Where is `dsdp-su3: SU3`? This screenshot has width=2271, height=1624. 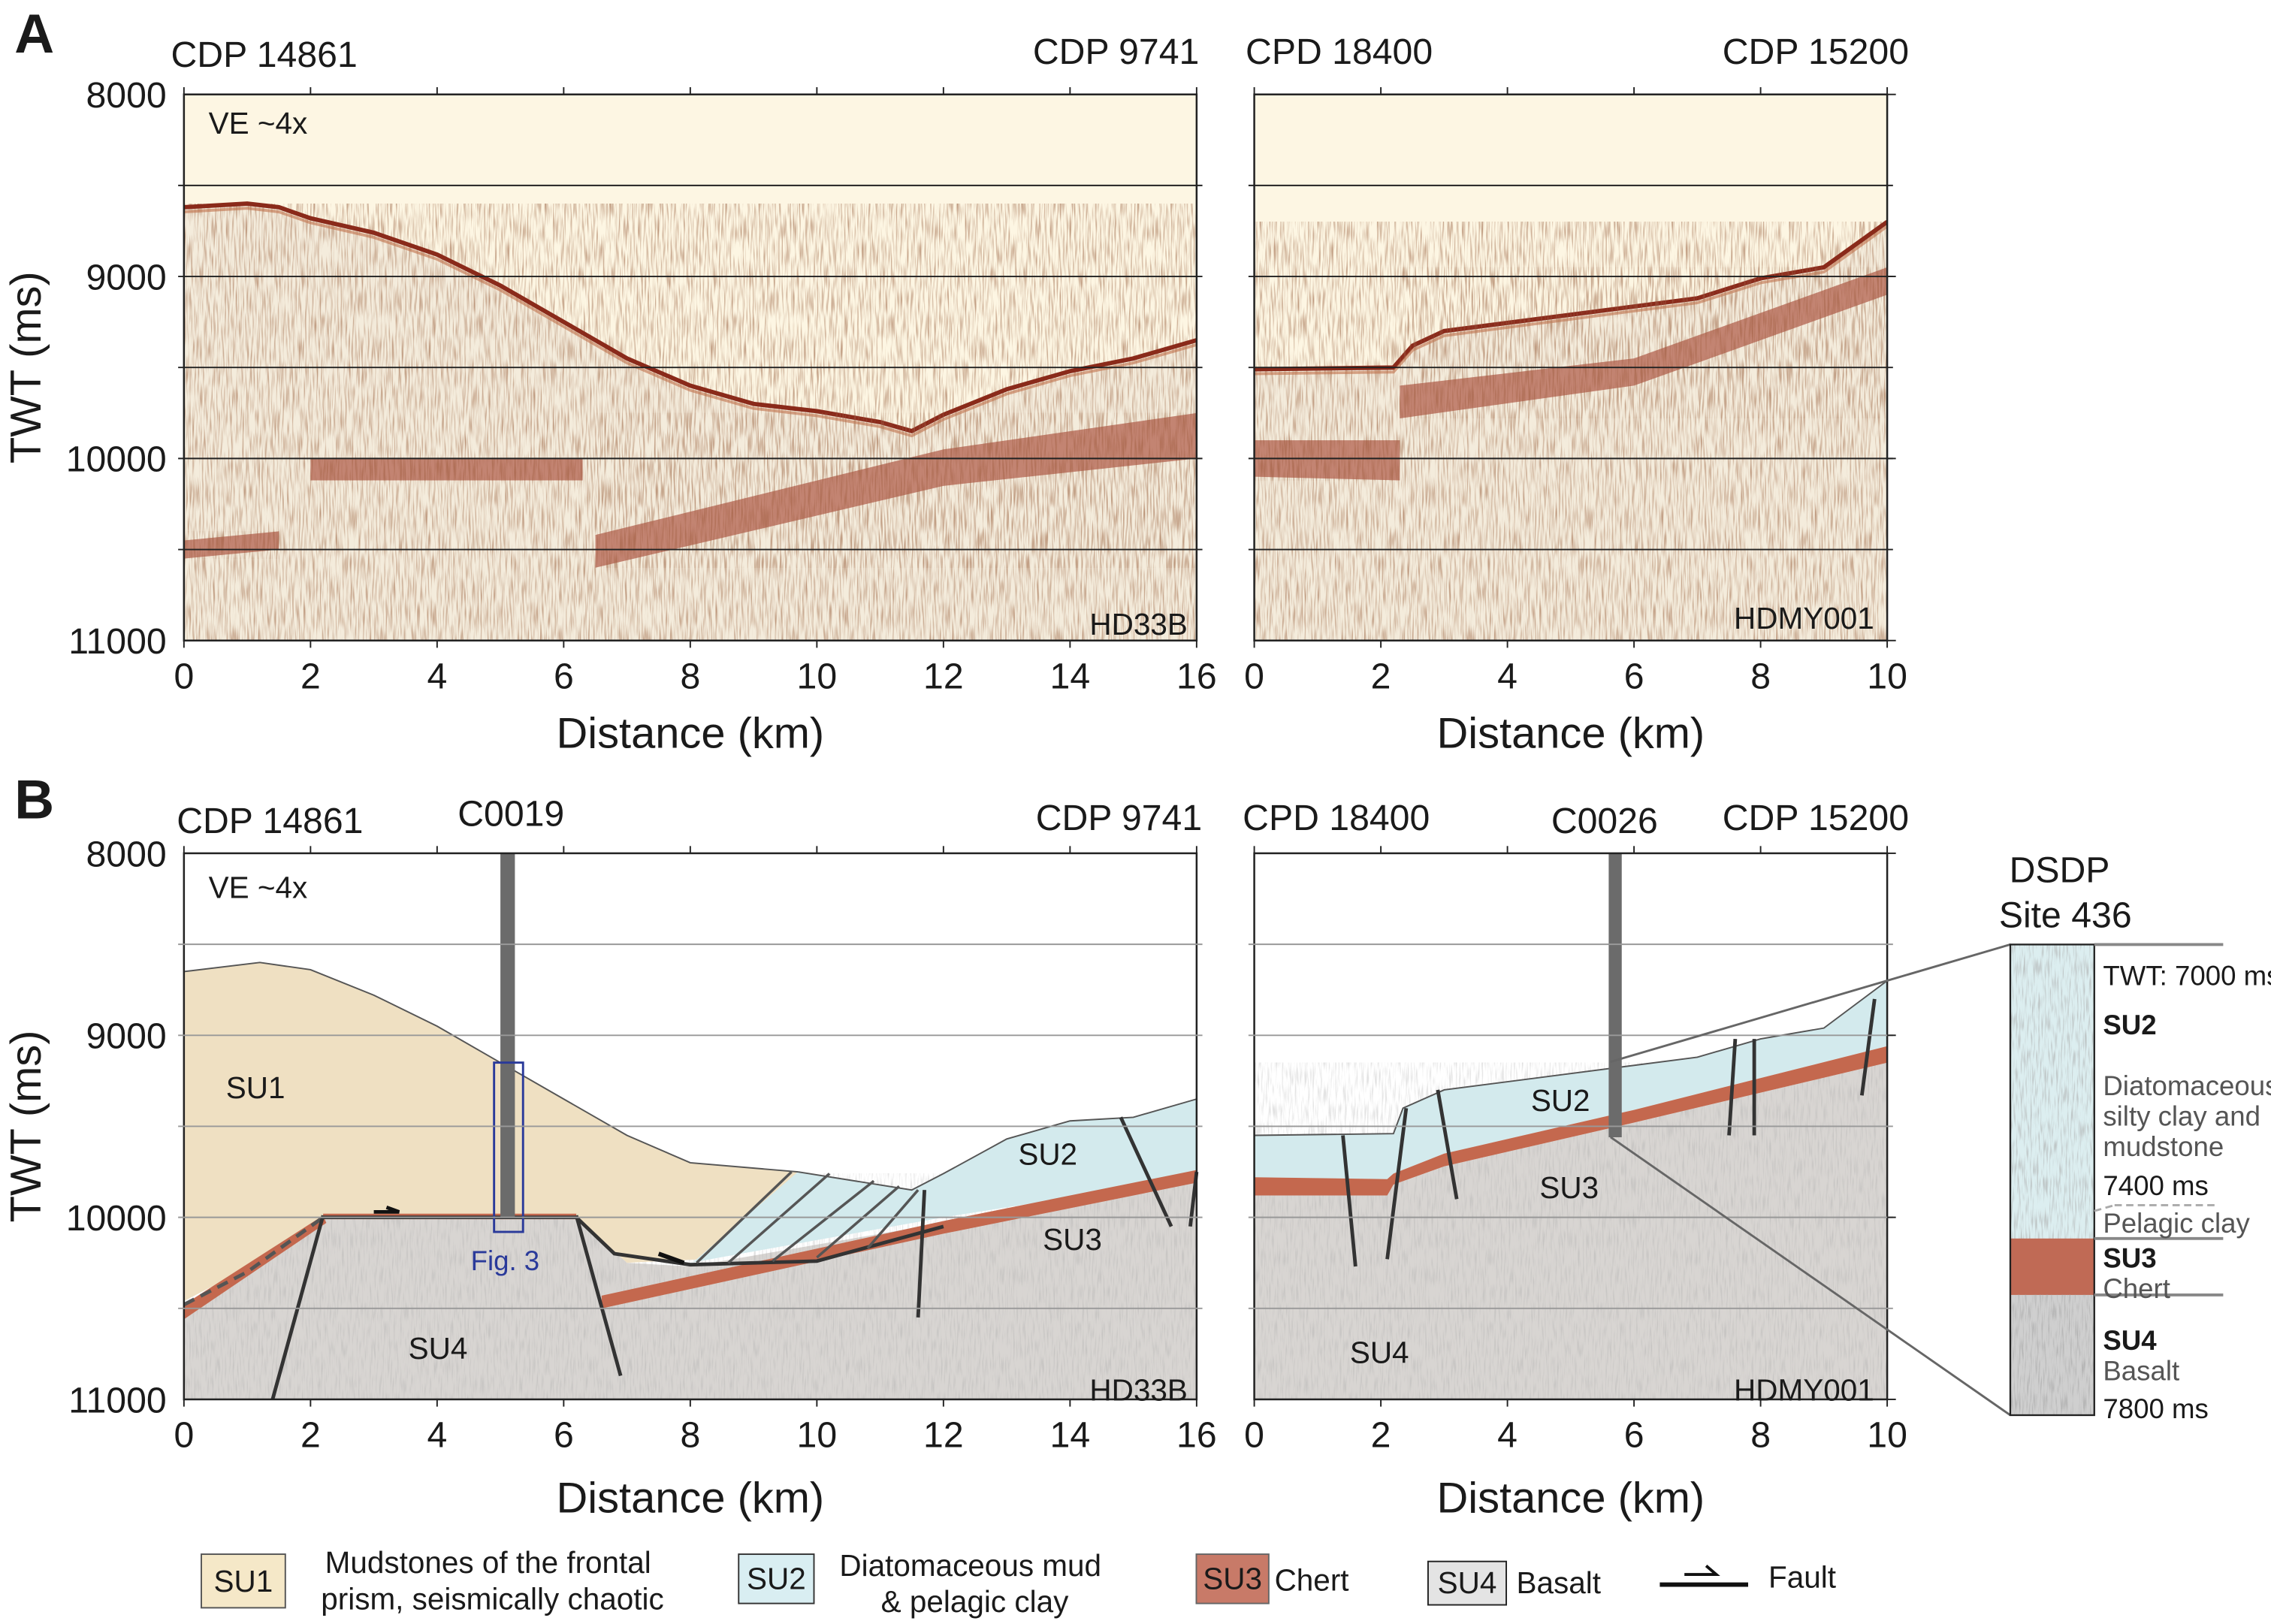 dsdp-su3: SU3 is located at coordinates (2130, 1257).